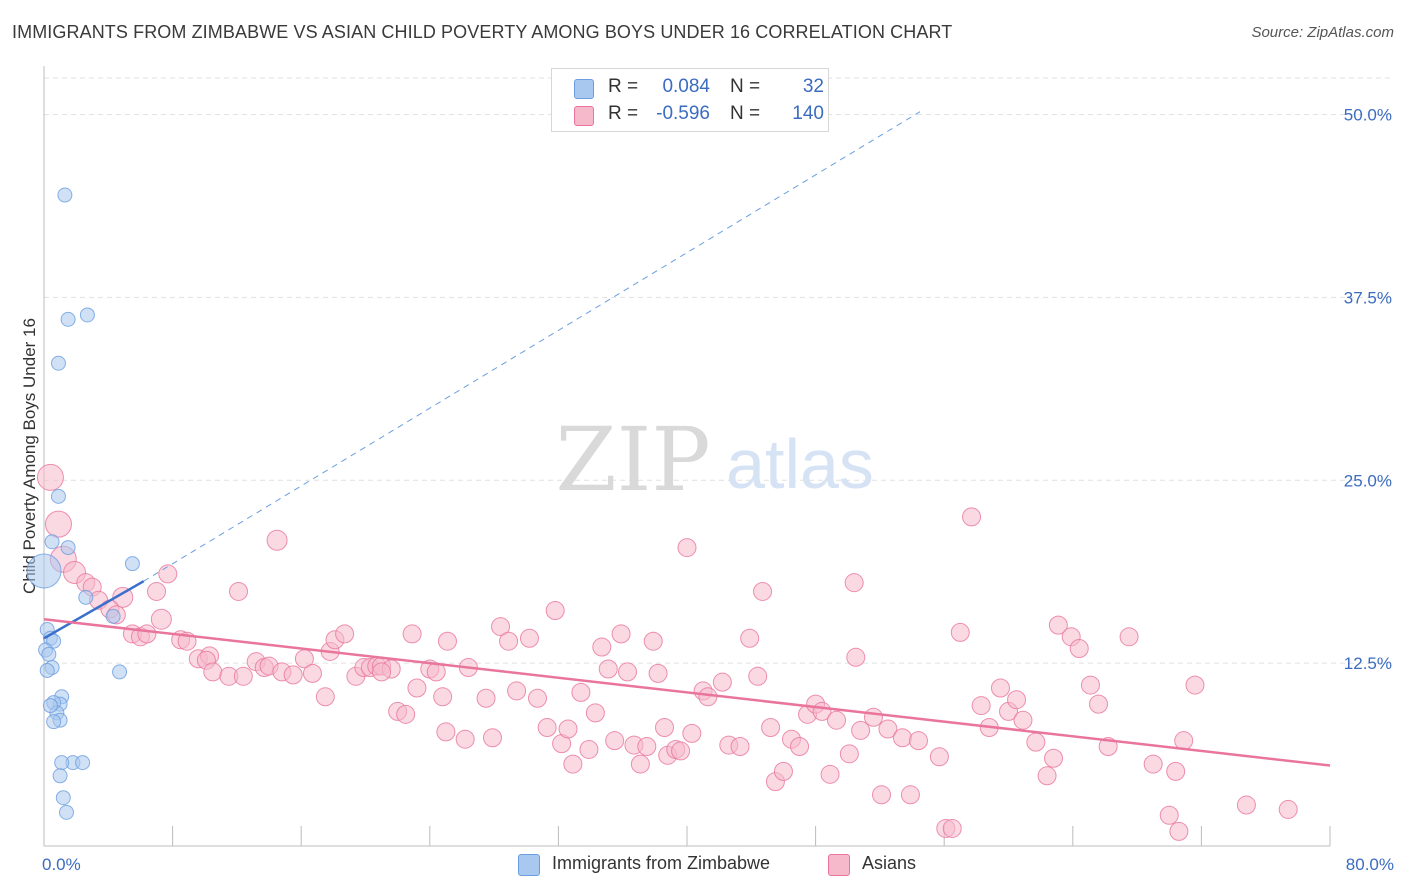  I want to click on x-tick-label-start: 0.0%, so click(61, 864).